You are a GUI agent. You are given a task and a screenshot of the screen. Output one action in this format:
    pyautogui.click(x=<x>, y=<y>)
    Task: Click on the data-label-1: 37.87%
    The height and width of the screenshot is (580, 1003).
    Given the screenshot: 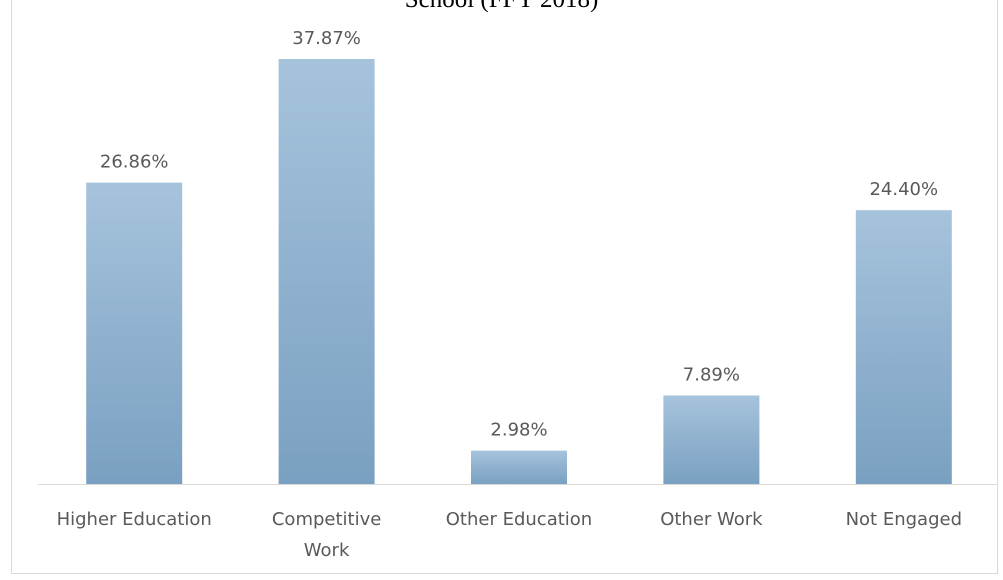 What is the action you would take?
    pyautogui.click(x=326, y=38)
    